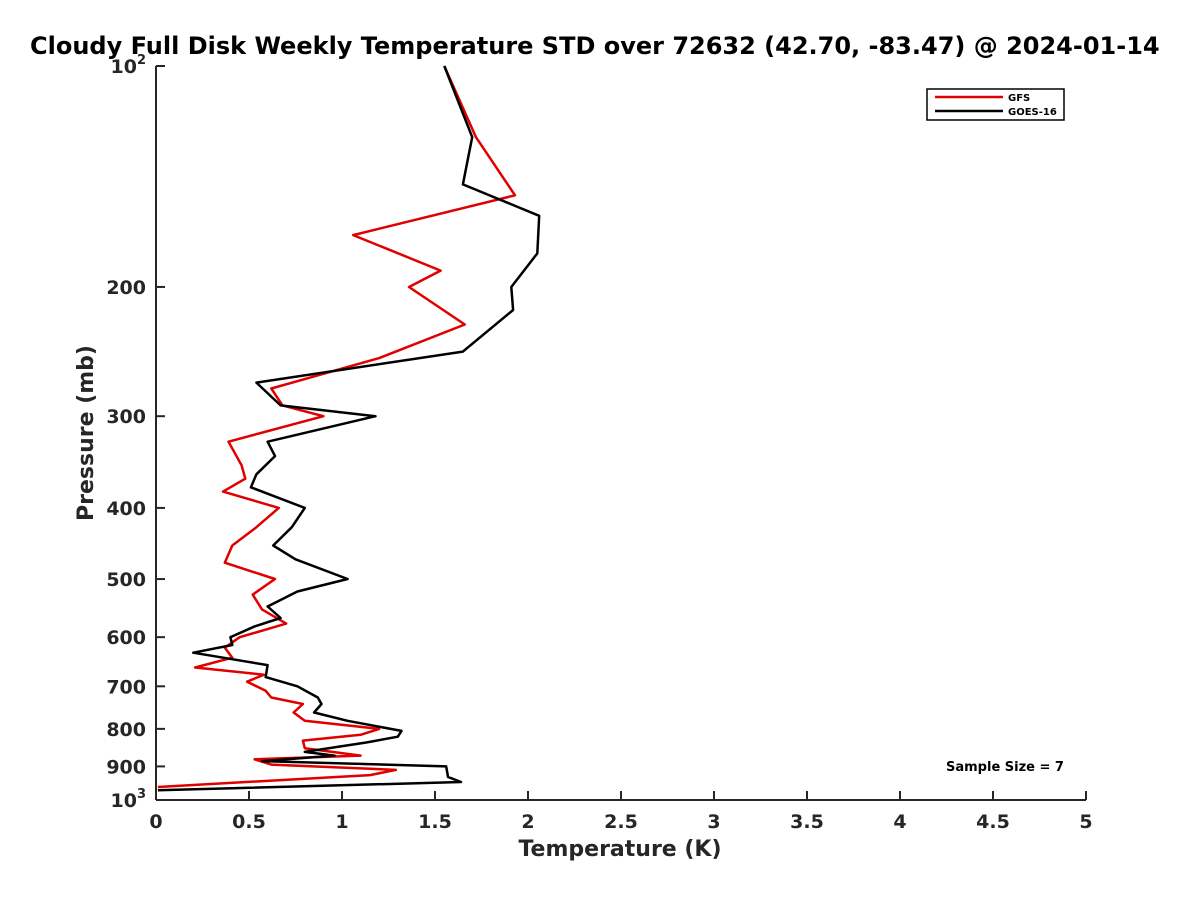 The width and height of the screenshot is (1200, 900). Describe the element at coordinates (155, 822) in the screenshot. I see `x-tick-label: 0` at that location.